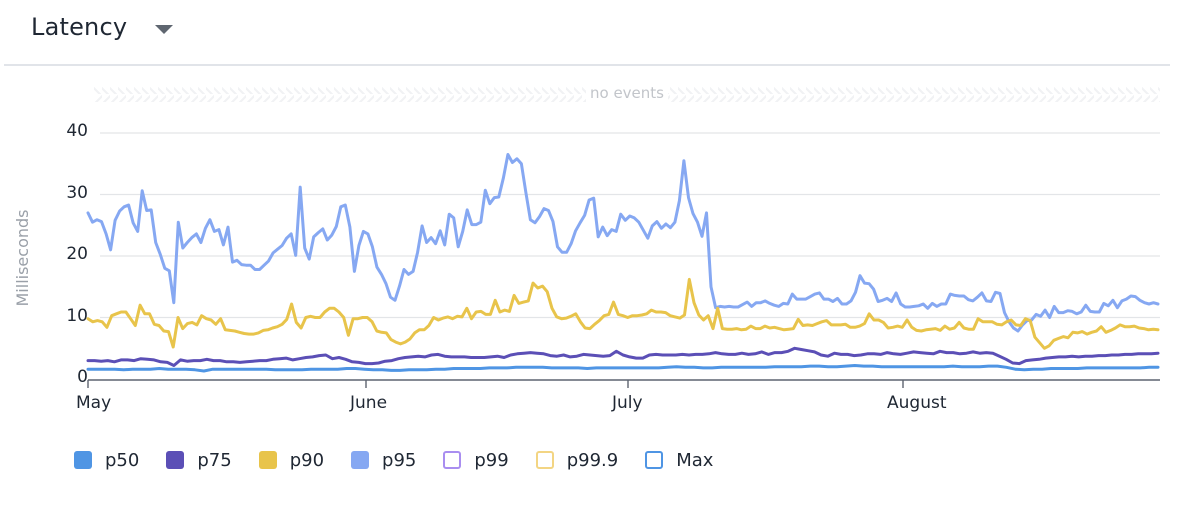  What do you see at coordinates (77, 192) in the screenshot?
I see `y-tick-label: 30` at bounding box center [77, 192].